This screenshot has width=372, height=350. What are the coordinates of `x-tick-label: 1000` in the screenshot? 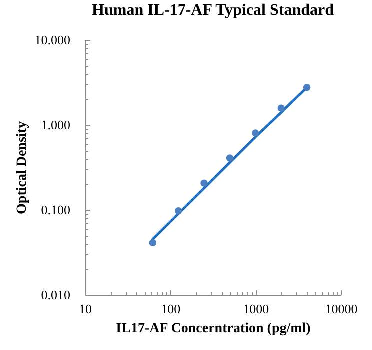 It's located at (256, 309).